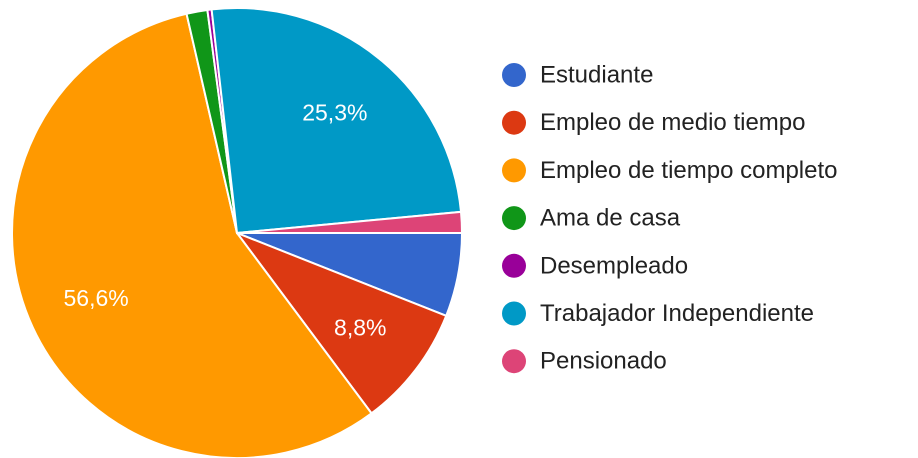 Image resolution: width=918 pixels, height=458 pixels. What do you see at coordinates (596, 75) in the screenshot?
I see `legend-label: Estudiante` at bounding box center [596, 75].